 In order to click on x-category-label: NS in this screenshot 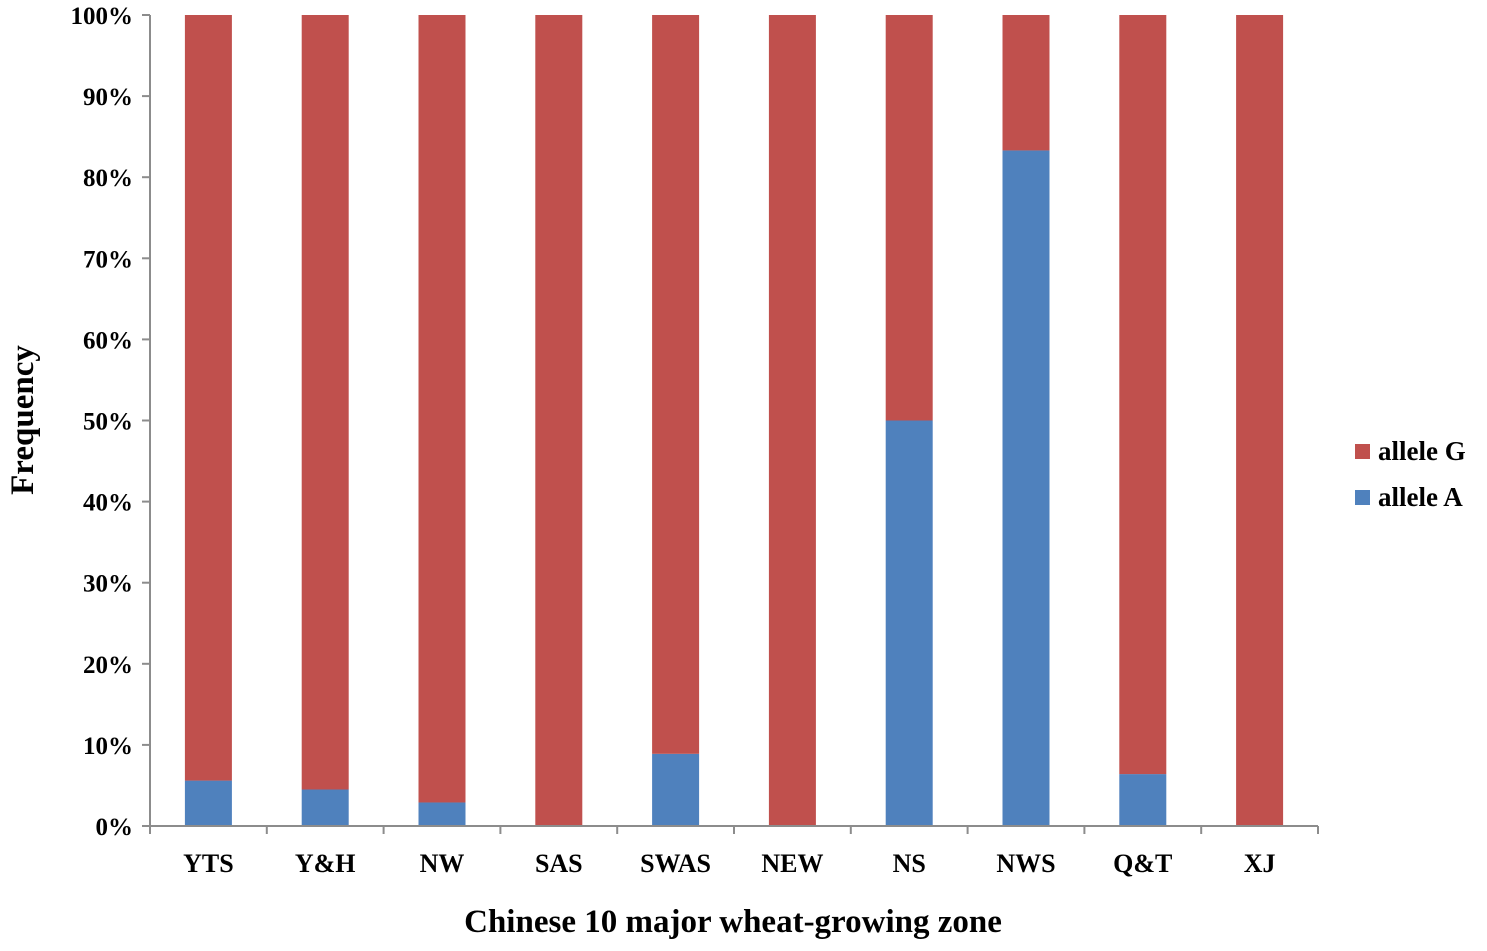, I will do `click(909, 863)`.